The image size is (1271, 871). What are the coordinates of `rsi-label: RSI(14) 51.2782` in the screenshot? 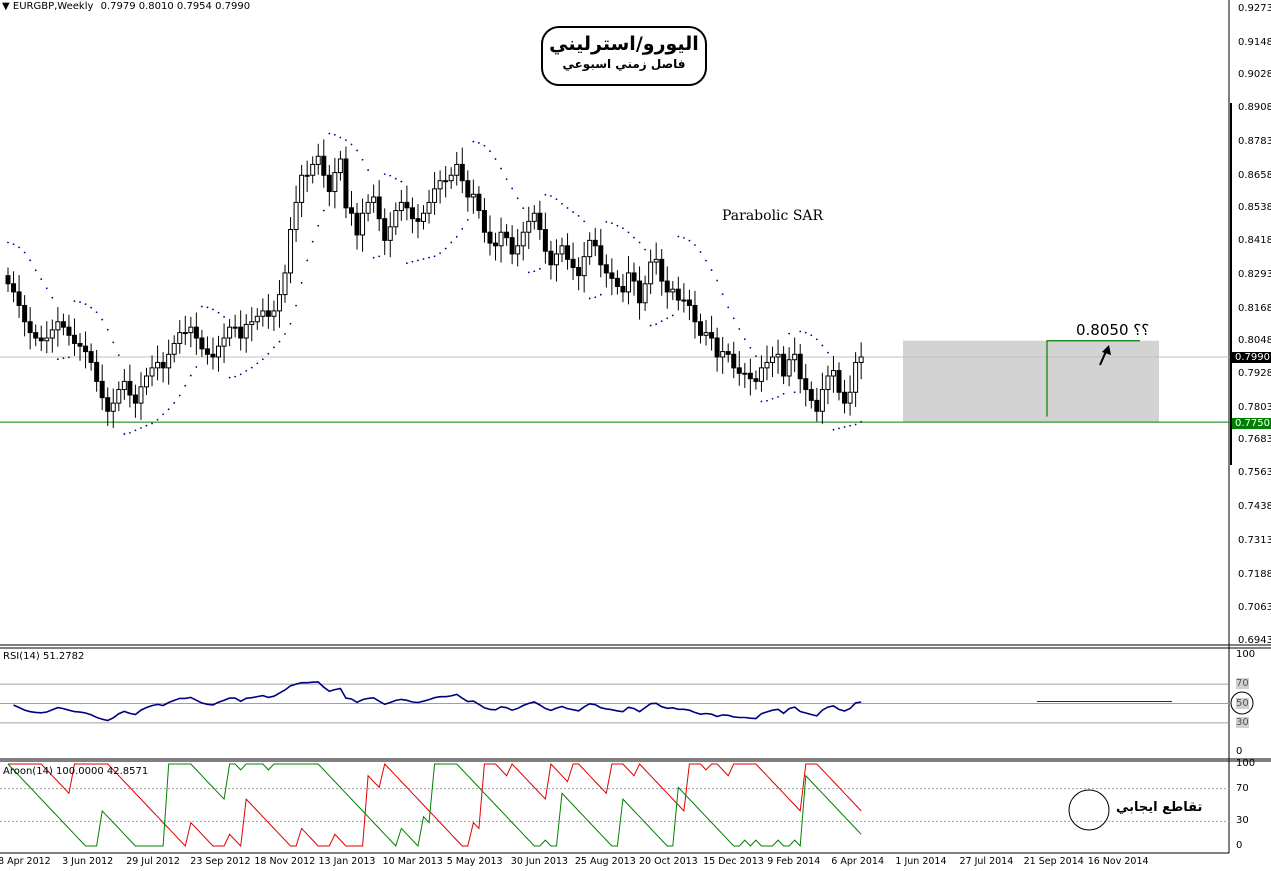 It's located at (44, 656).